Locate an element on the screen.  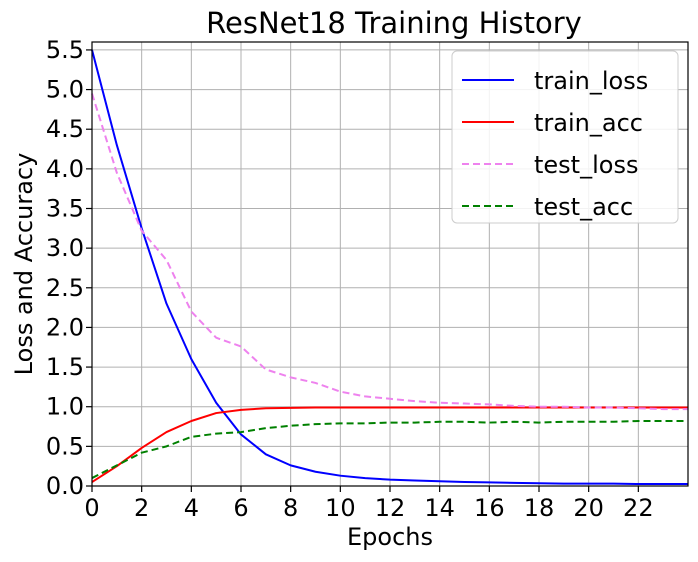
y-tick-label: 0.0 is located at coordinates (65, 486).